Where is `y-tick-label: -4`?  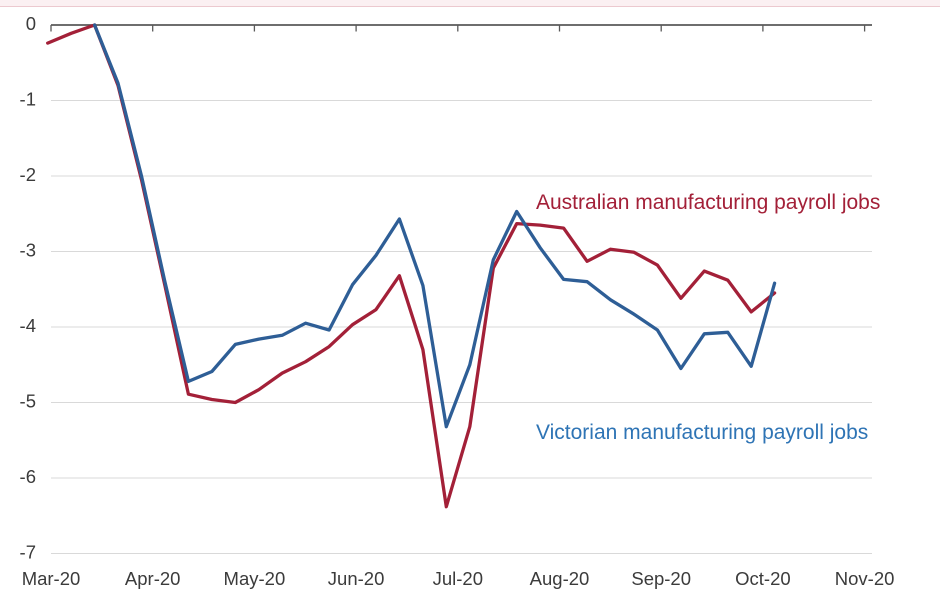 y-tick-label: -4 is located at coordinates (28, 325).